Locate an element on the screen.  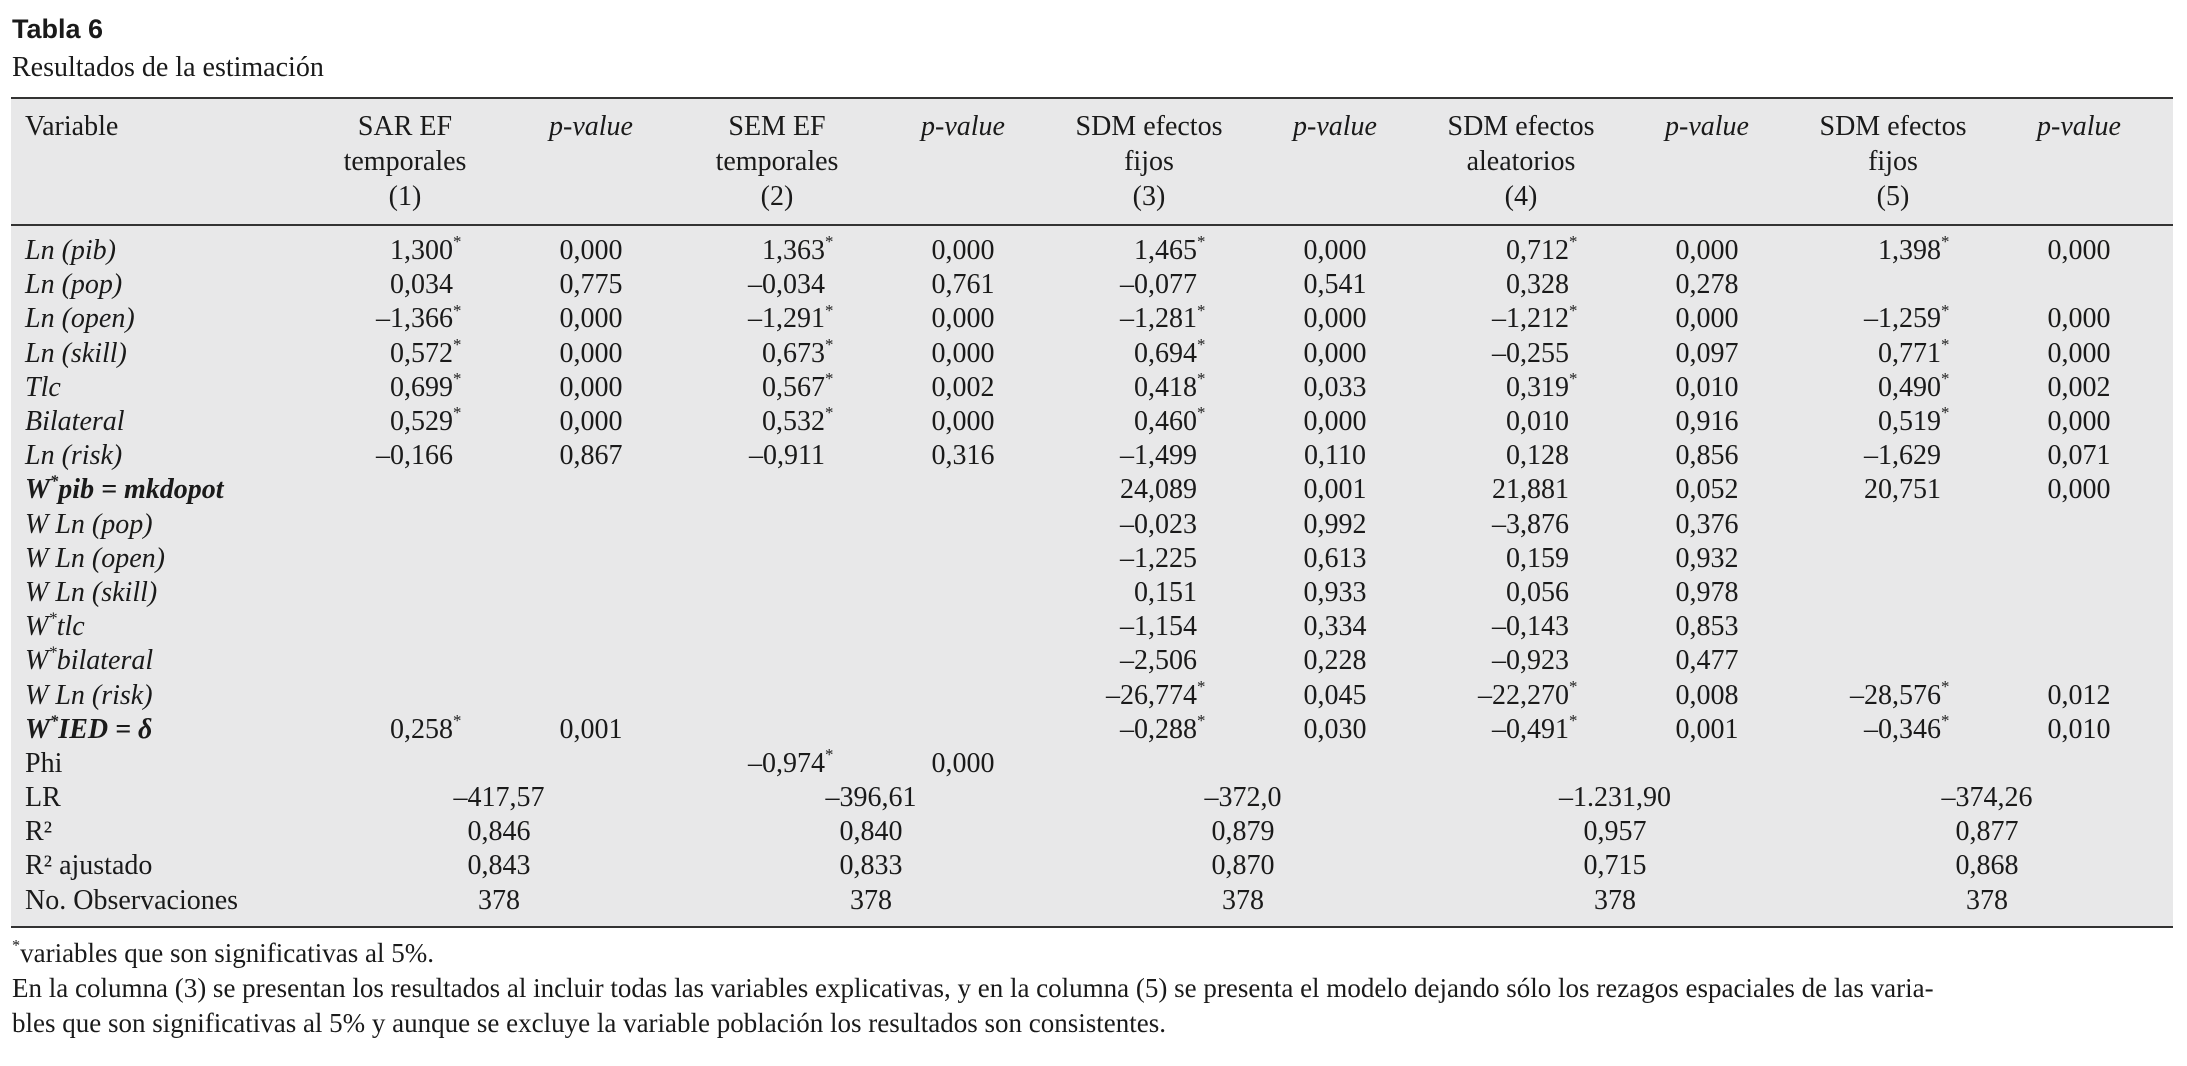
coefficient-cell: –0,023 is located at coordinates (1158, 524).